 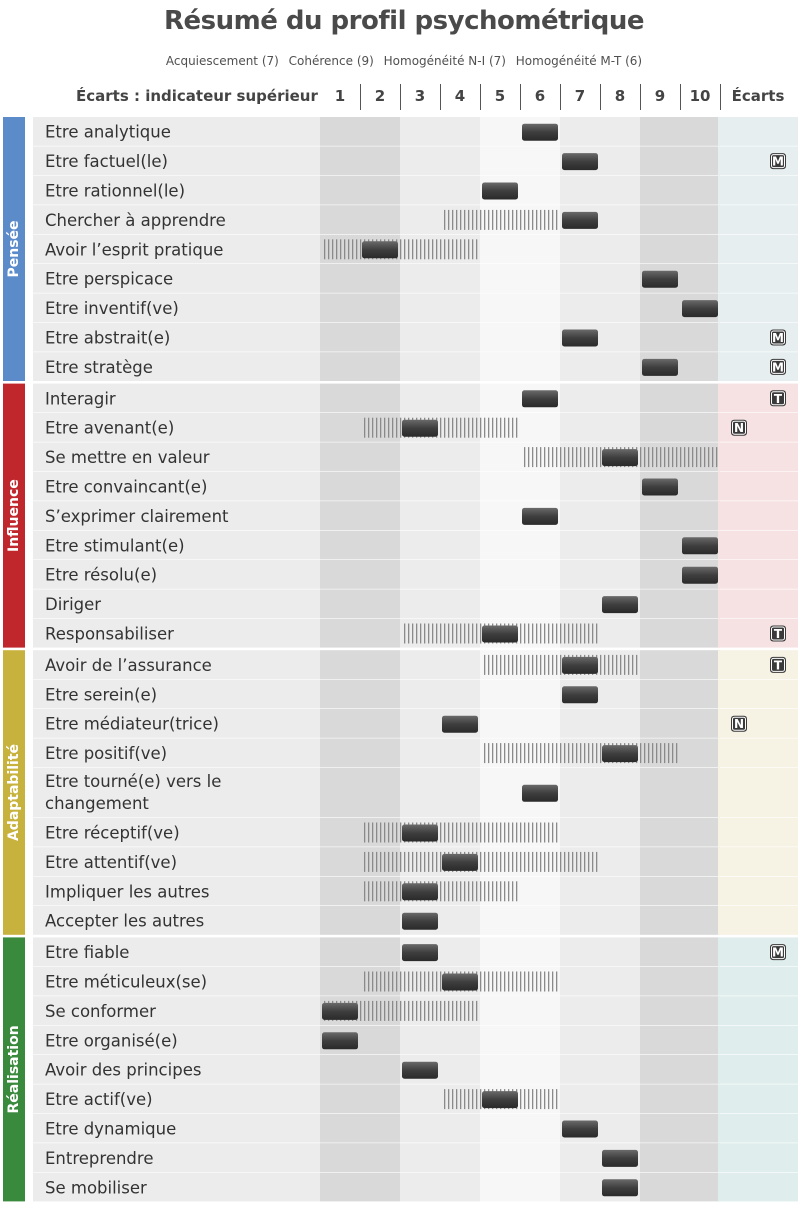 I want to click on row-label: Etre réceptif(ve), so click(x=112, y=833).